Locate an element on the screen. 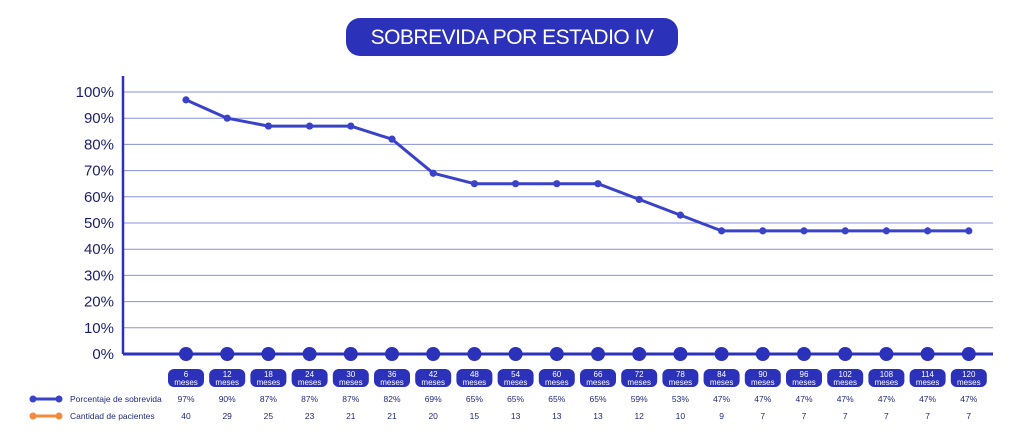  y-tick-label: 100% is located at coordinates (95, 92).